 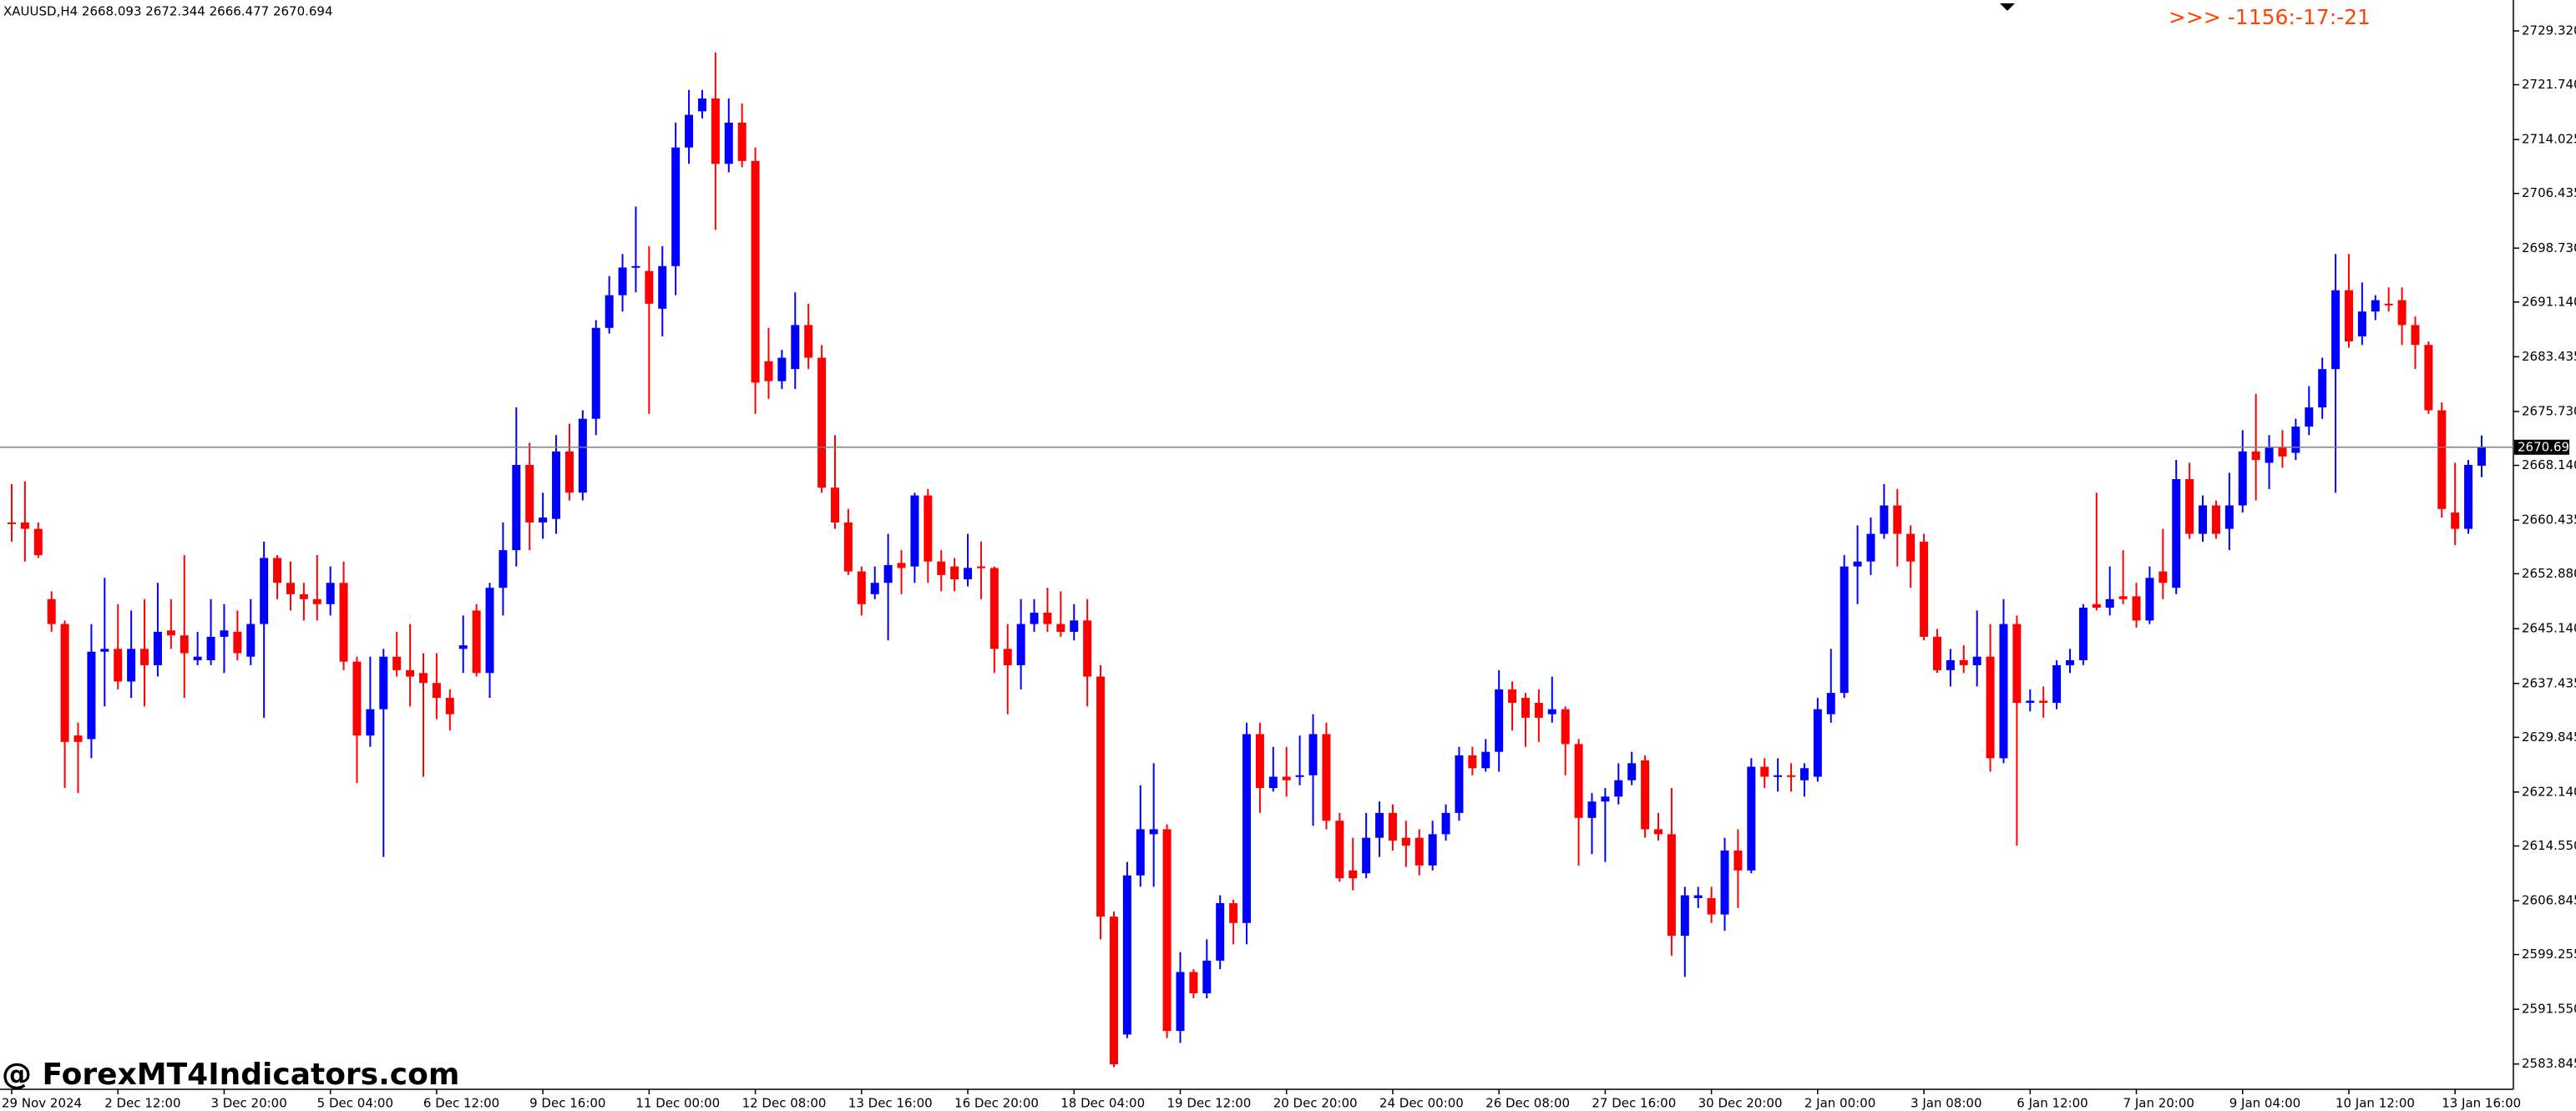 What do you see at coordinates (2549, 791) in the screenshot?
I see `y-tick-label: 2622.140` at bounding box center [2549, 791].